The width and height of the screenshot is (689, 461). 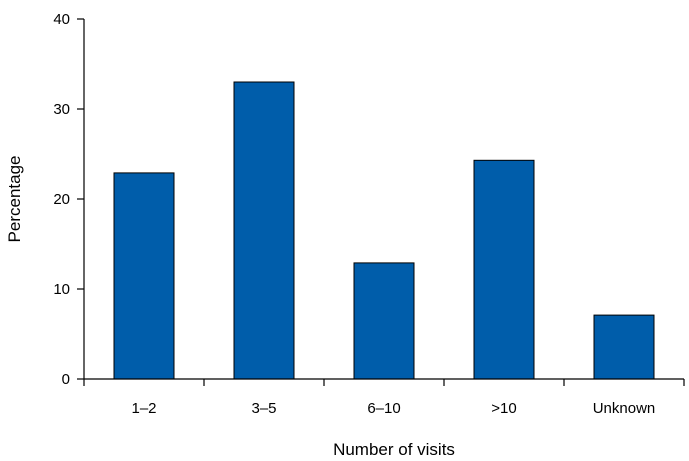 I want to click on x-tick-label: Unknown, so click(x=624, y=408).